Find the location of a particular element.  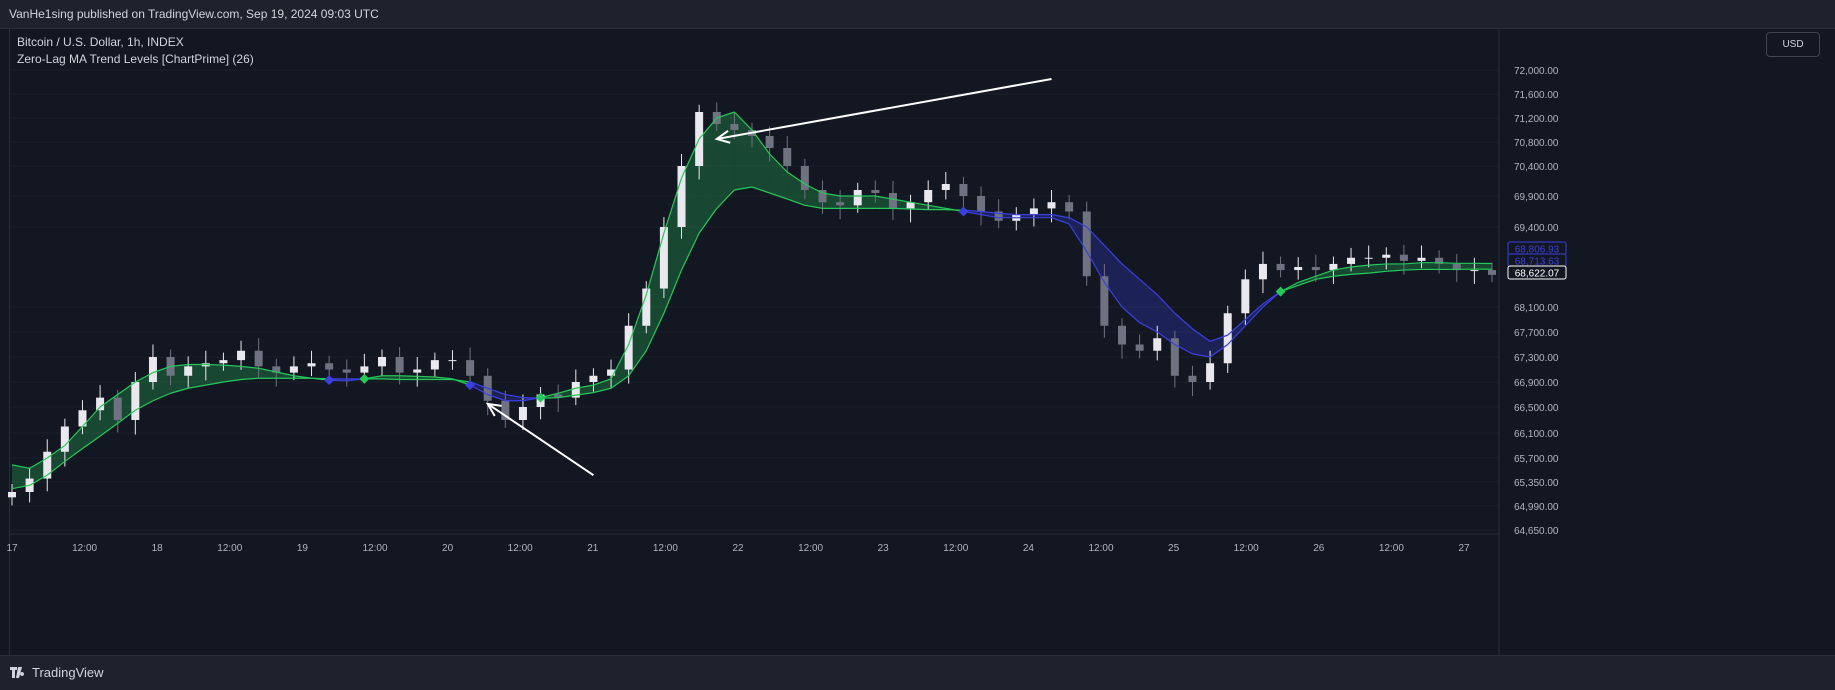

y-tick-label: 69,900.00 is located at coordinates (1536, 197).